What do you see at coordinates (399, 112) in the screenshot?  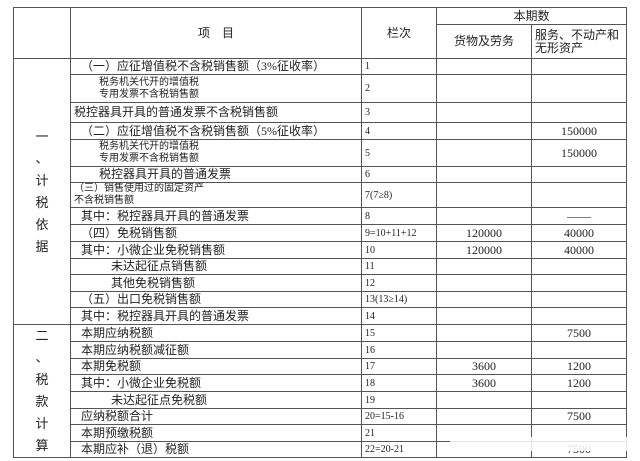 I see `line-number: 3` at bounding box center [399, 112].